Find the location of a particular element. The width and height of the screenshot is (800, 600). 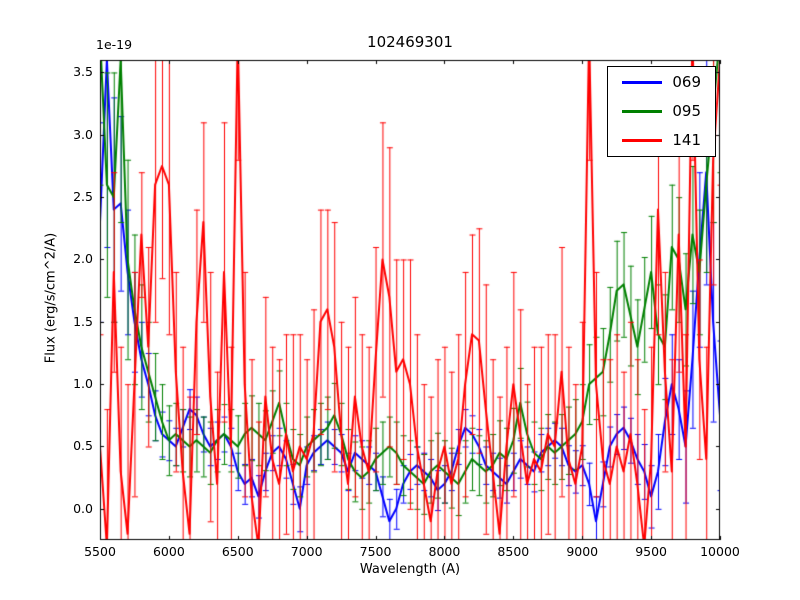

y-tick-label: 0.5 is located at coordinates (83, 446).